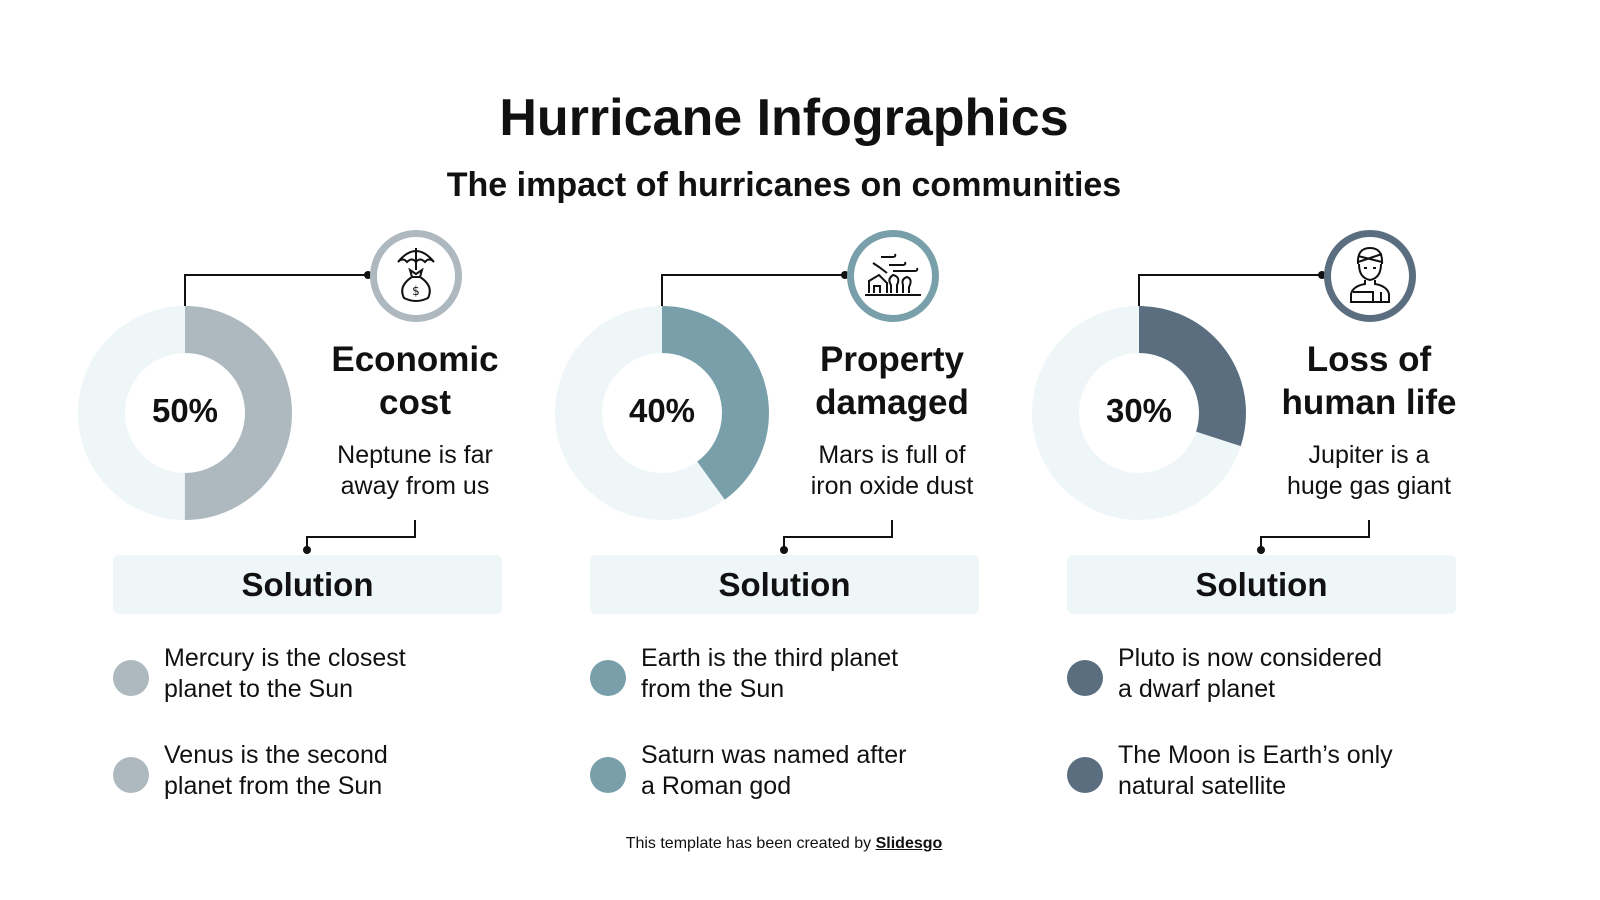  I want to click on column-title: Economic cost, so click(415, 381).